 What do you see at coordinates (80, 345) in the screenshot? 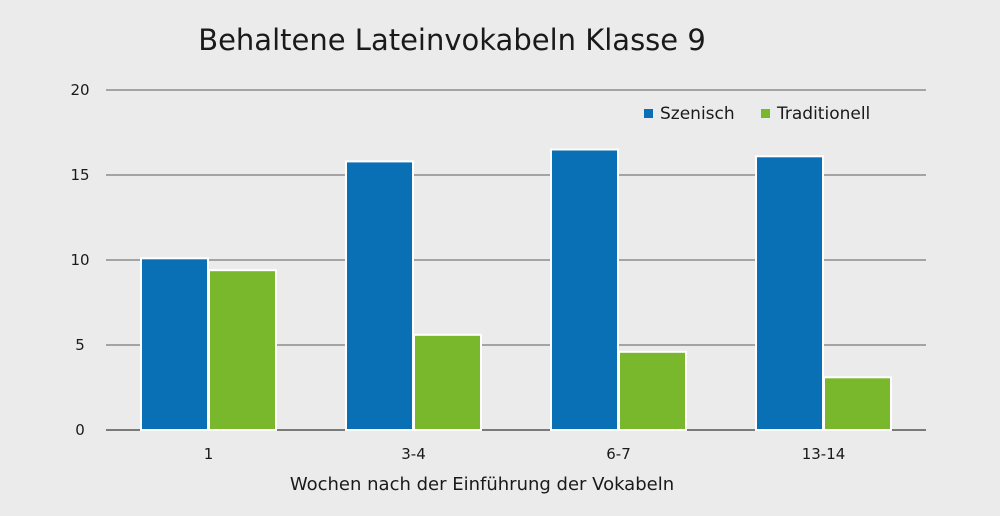
I see `y-tick-label: 5` at bounding box center [80, 345].